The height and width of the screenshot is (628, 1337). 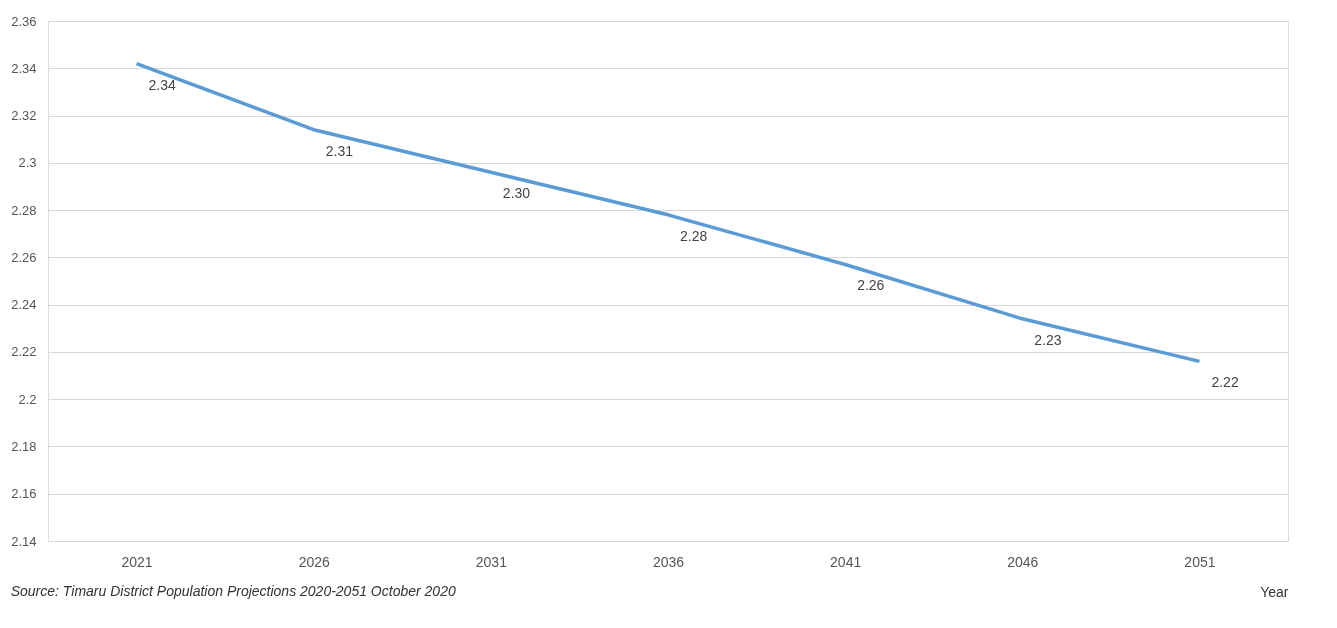 I want to click on source-note: Source: Timaru District Population Projections 2020-2051 October 2020, so click(x=233, y=591).